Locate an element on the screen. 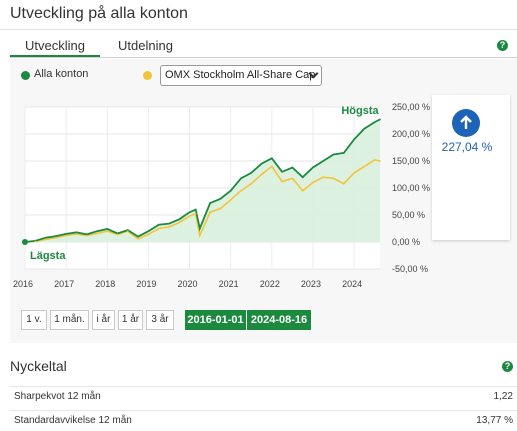 This screenshot has height=431, width=517. y-tick-label: 0,00 % is located at coordinates (406, 242).